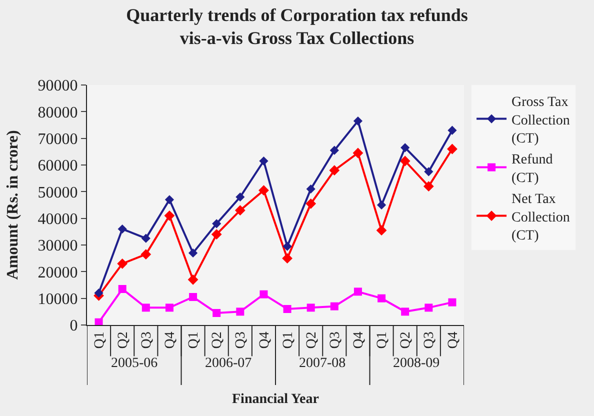  Describe the element at coordinates (541, 218) in the screenshot. I see `legend-label: Net Tax Collection (CT)` at that location.